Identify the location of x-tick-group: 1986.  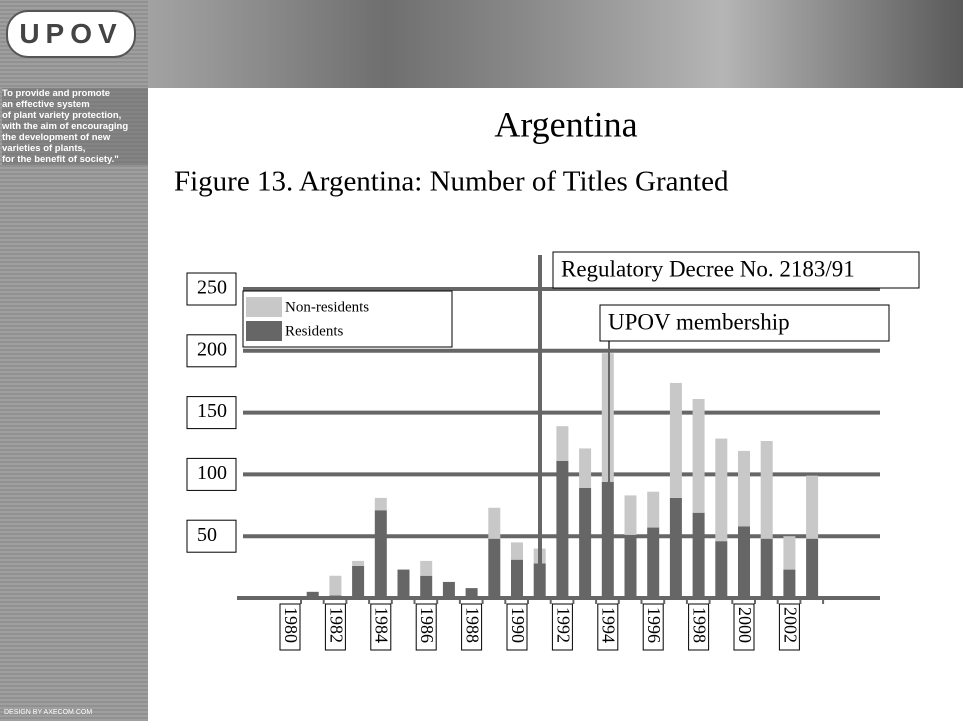
(426, 627).